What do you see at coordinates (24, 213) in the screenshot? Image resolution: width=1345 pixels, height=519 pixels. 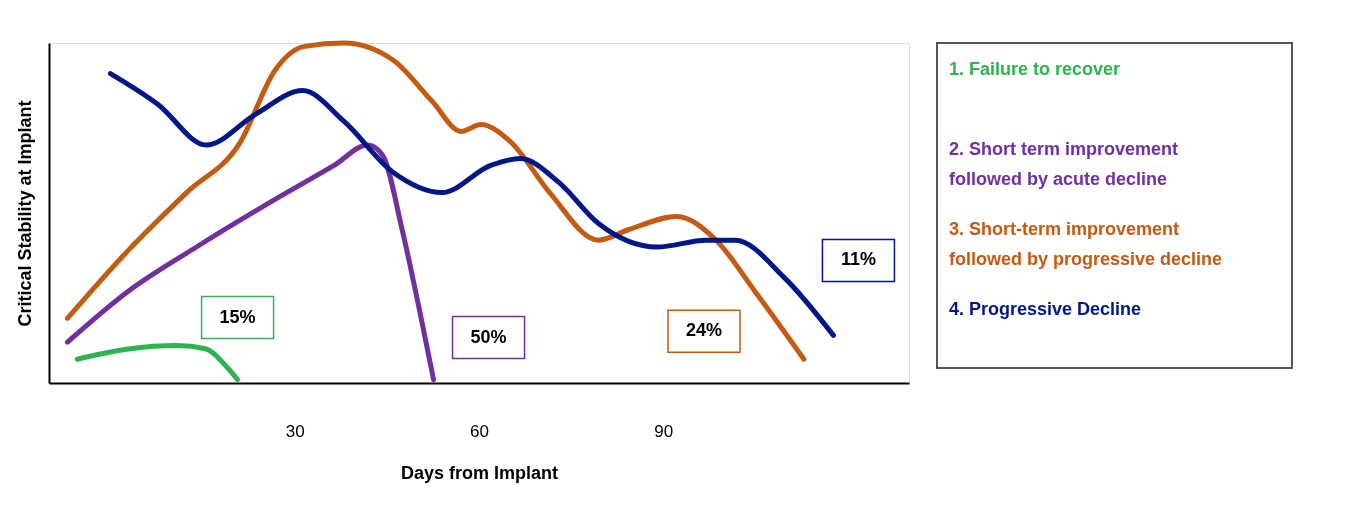 I see `y-axis-title: Critical Stability at Implant` at bounding box center [24, 213].